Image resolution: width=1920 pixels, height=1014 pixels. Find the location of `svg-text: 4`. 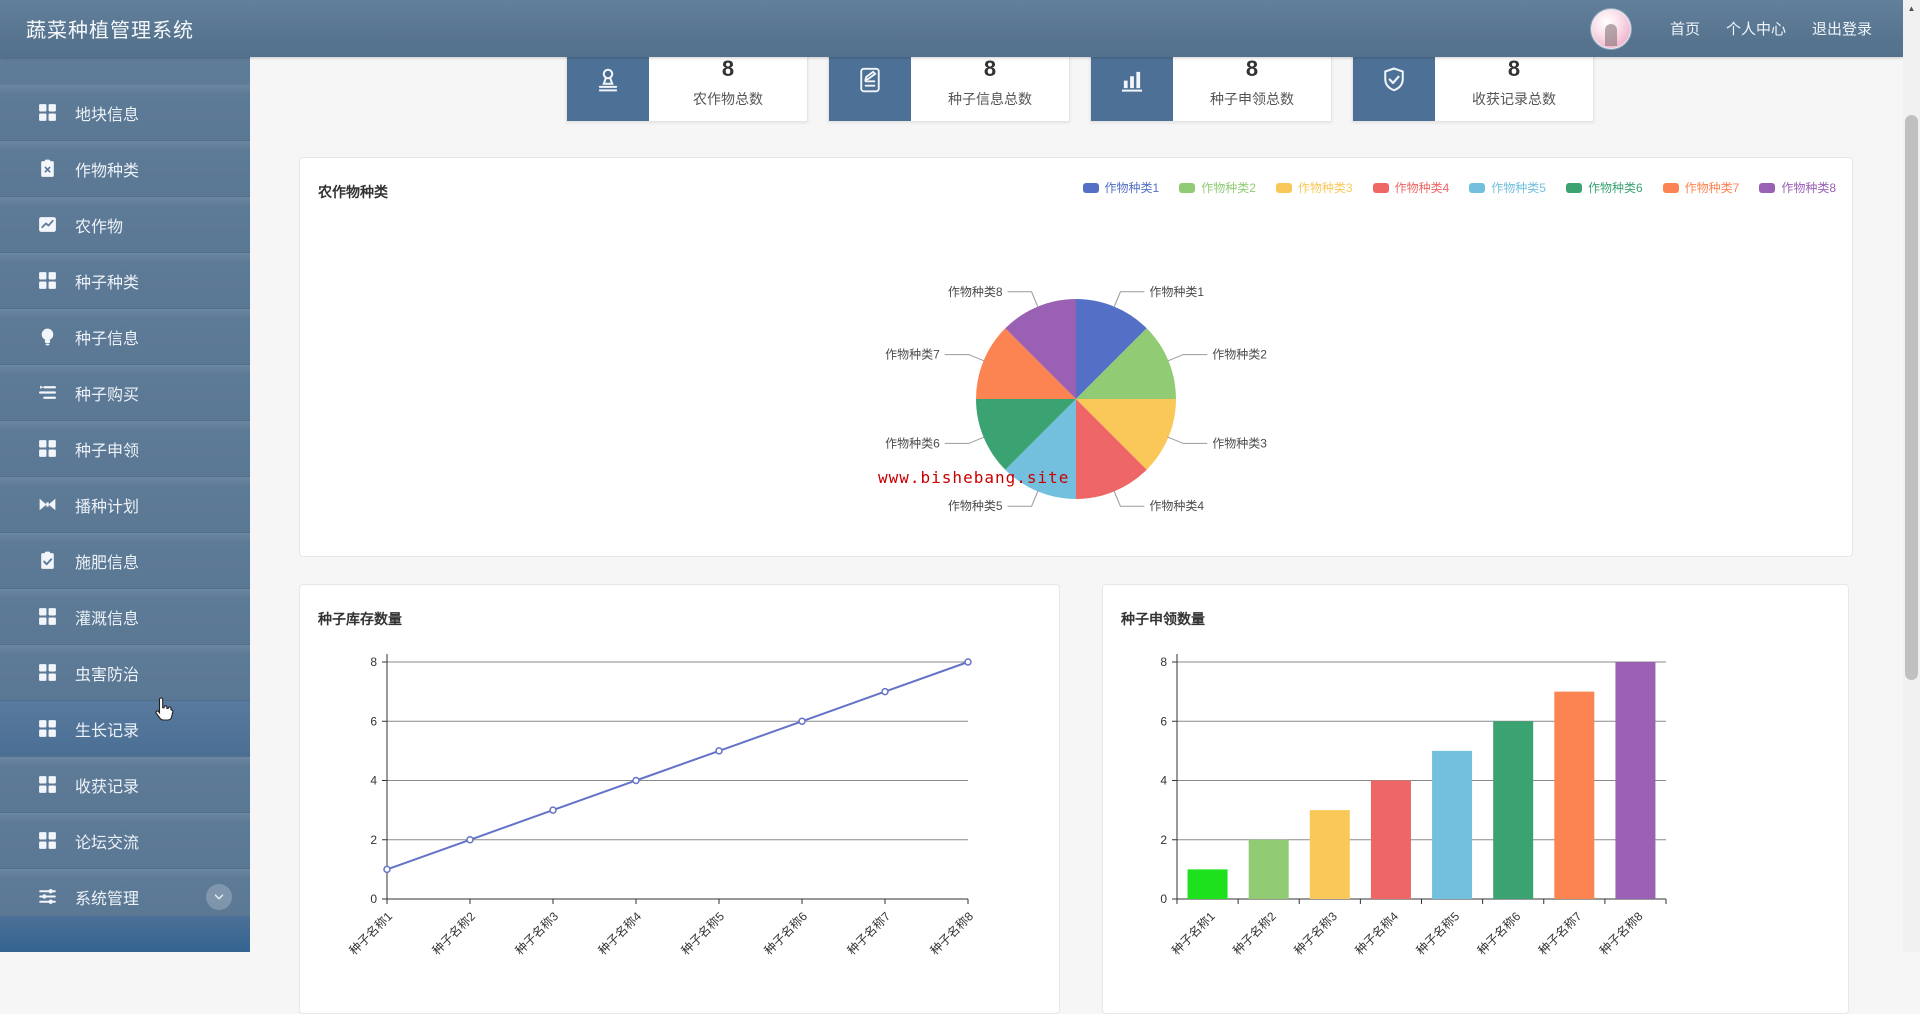

svg-text: 4 is located at coordinates (373, 781).